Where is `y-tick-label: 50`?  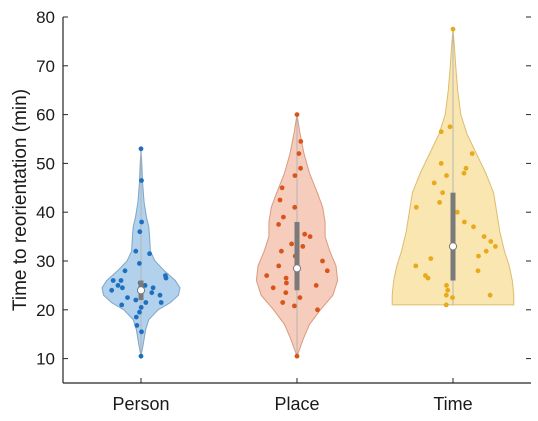 y-tick-label: 50 is located at coordinates (45, 163).